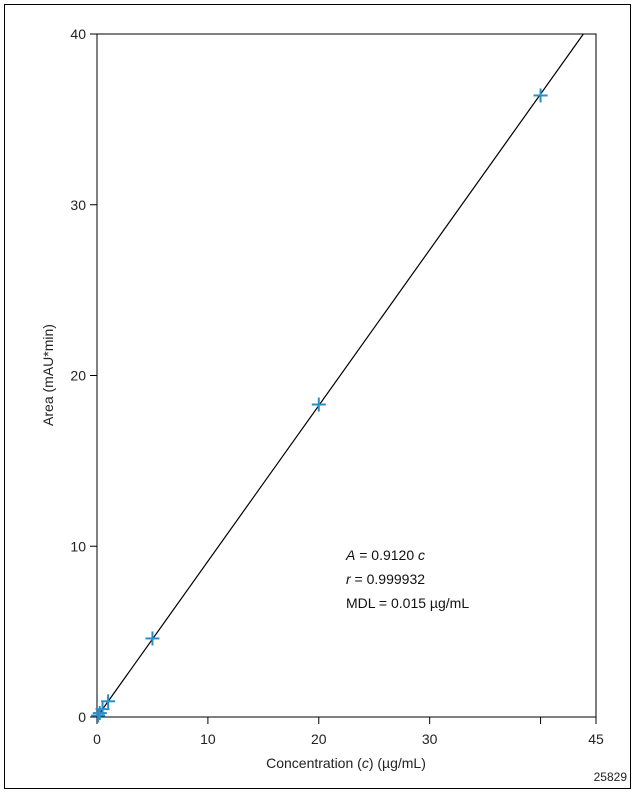 This screenshot has height=793, width=637. What do you see at coordinates (208, 739) in the screenshot?
I see `x-tick-label: 10` at bounding box center [208, 739].